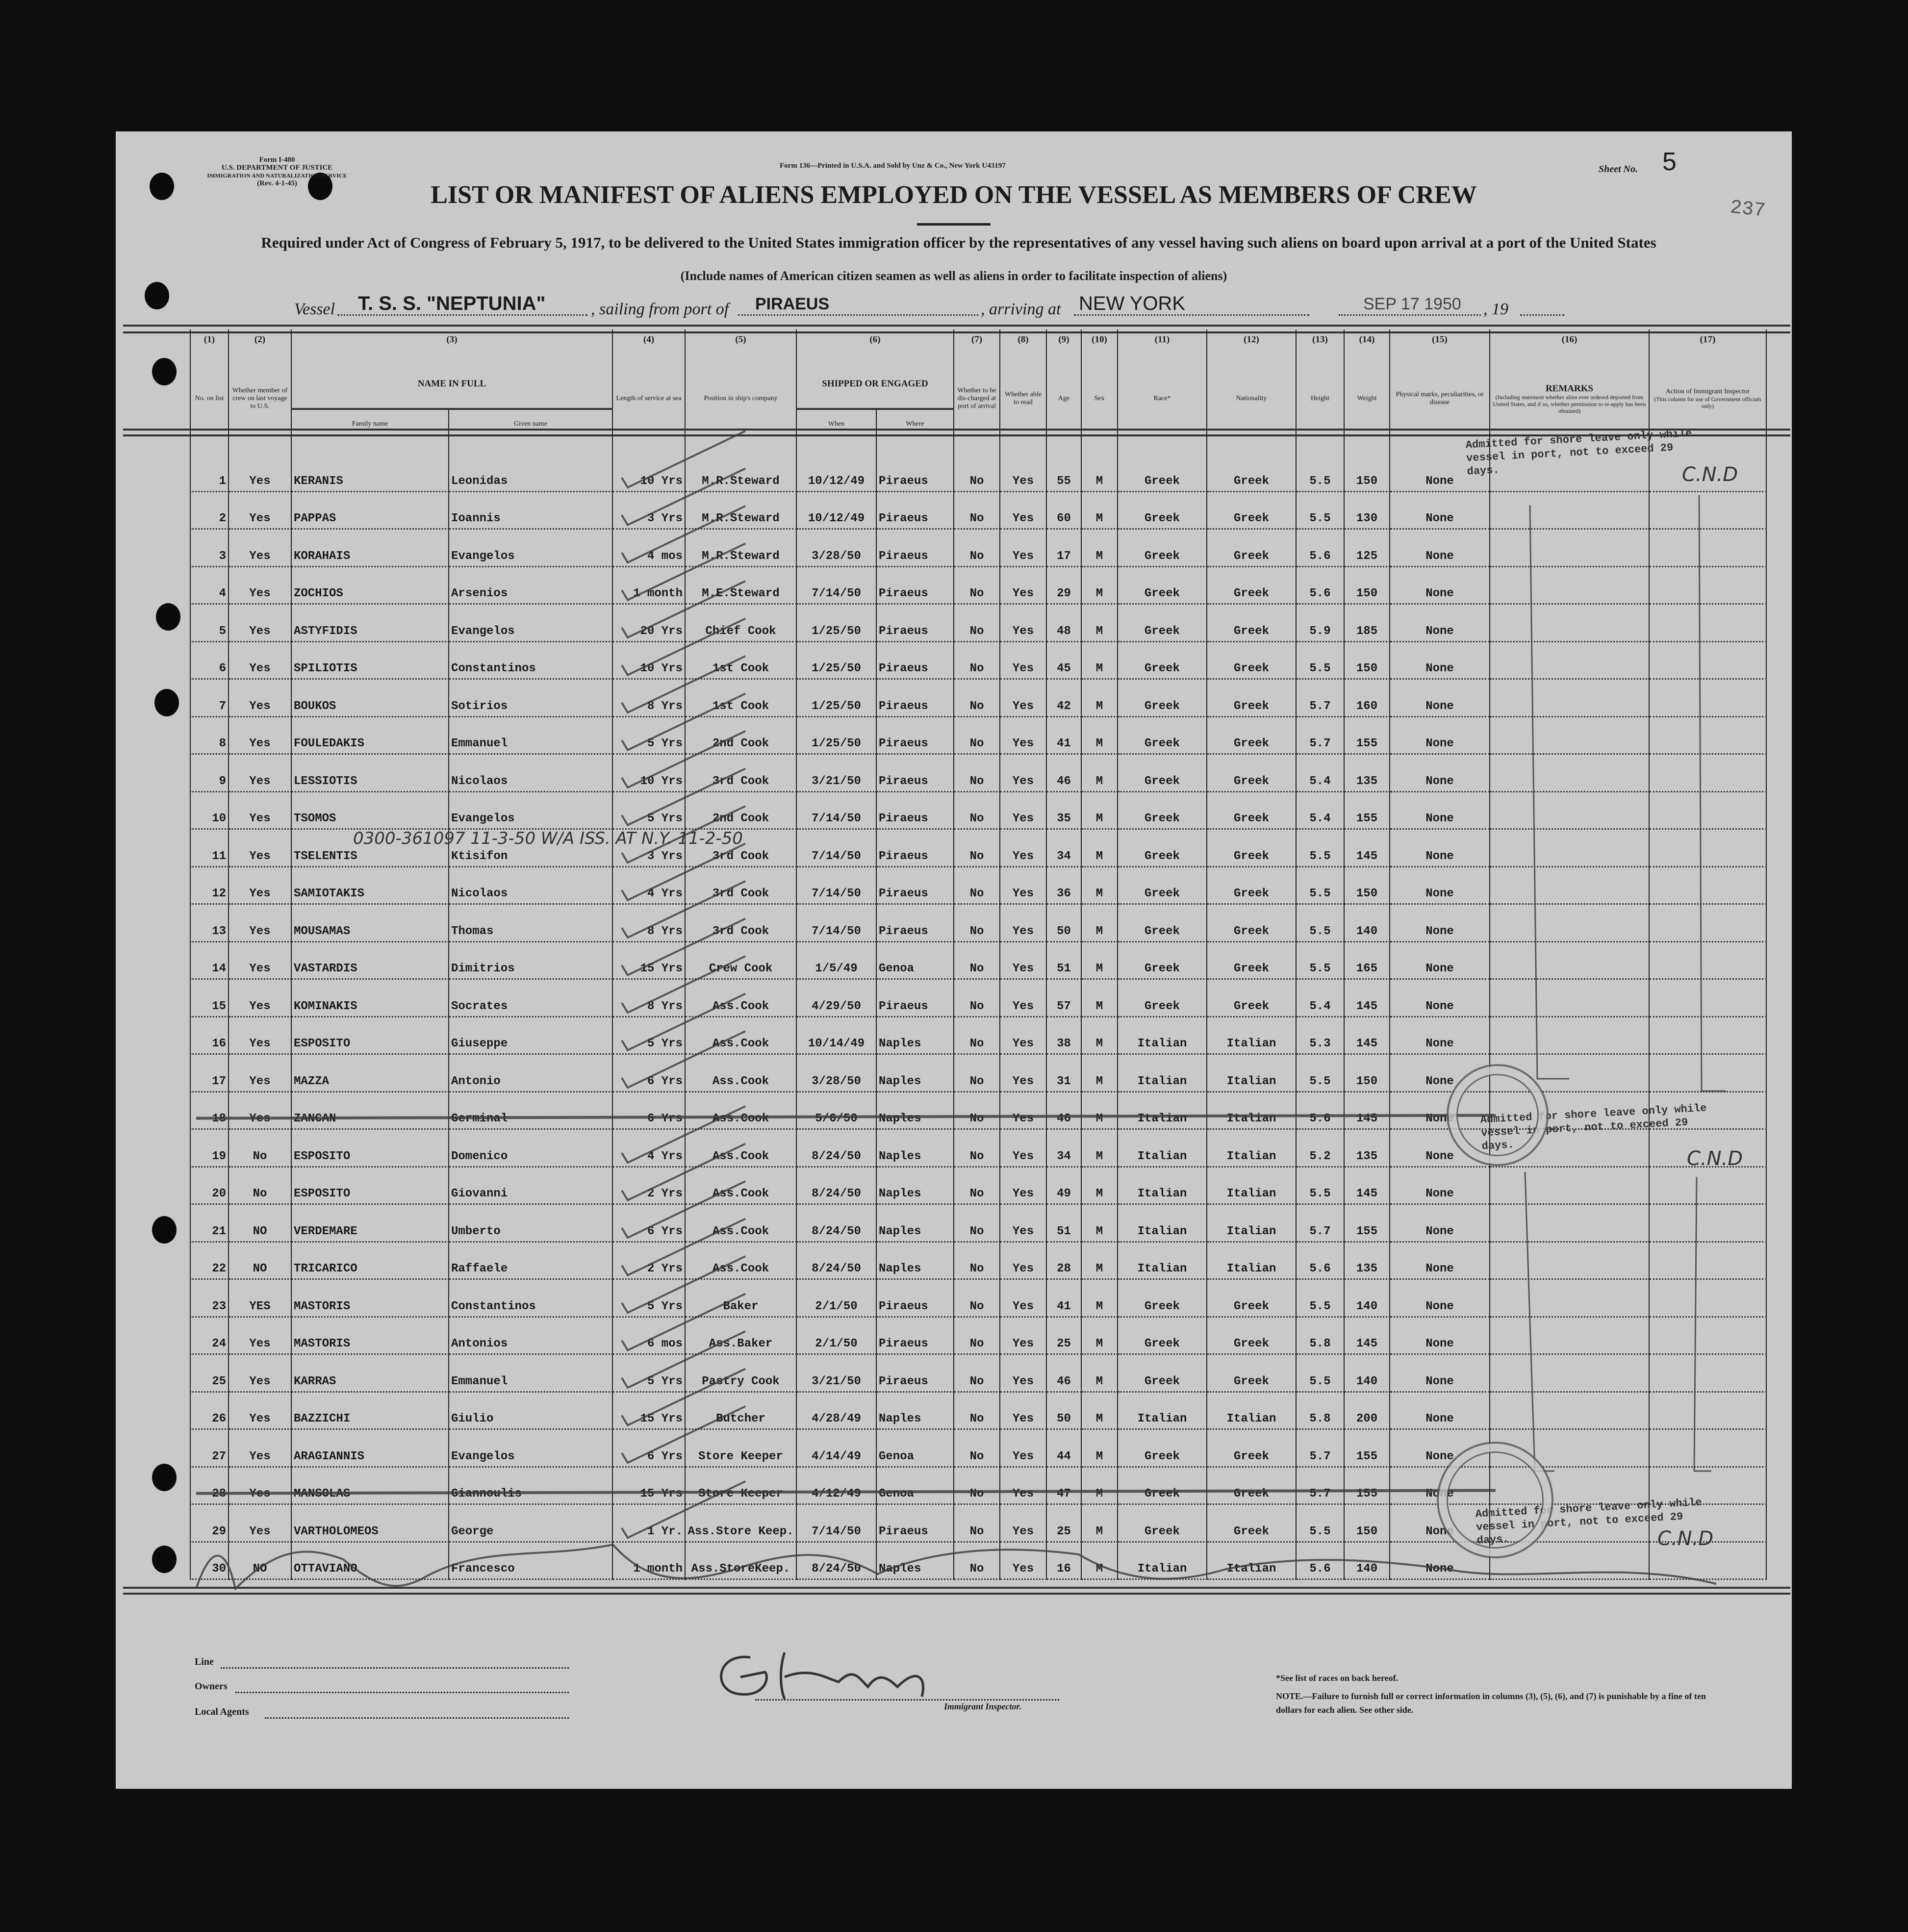  I want to click on col-num: (5), so click(741, 344).